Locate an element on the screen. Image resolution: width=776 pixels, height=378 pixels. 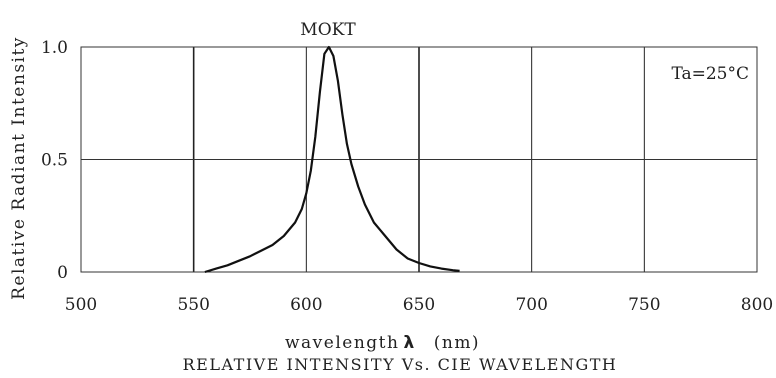
y-tick-1.0: 1.0 is located at coordinates (54, 48).